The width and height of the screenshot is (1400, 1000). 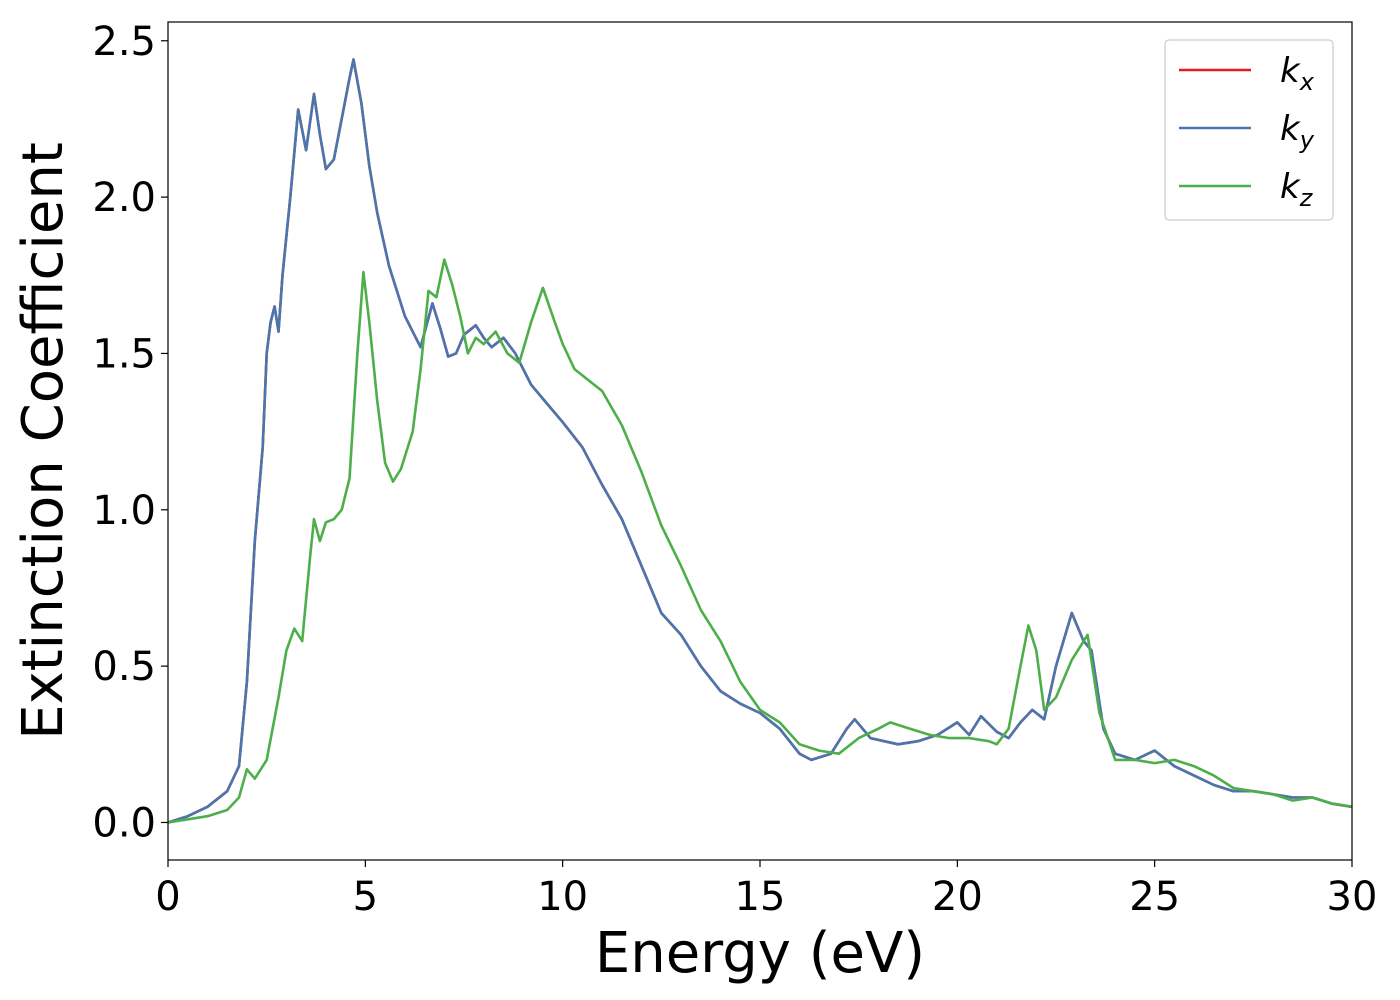 I want to click on y-tick-label: 1.0, so click(x=124, y=511).